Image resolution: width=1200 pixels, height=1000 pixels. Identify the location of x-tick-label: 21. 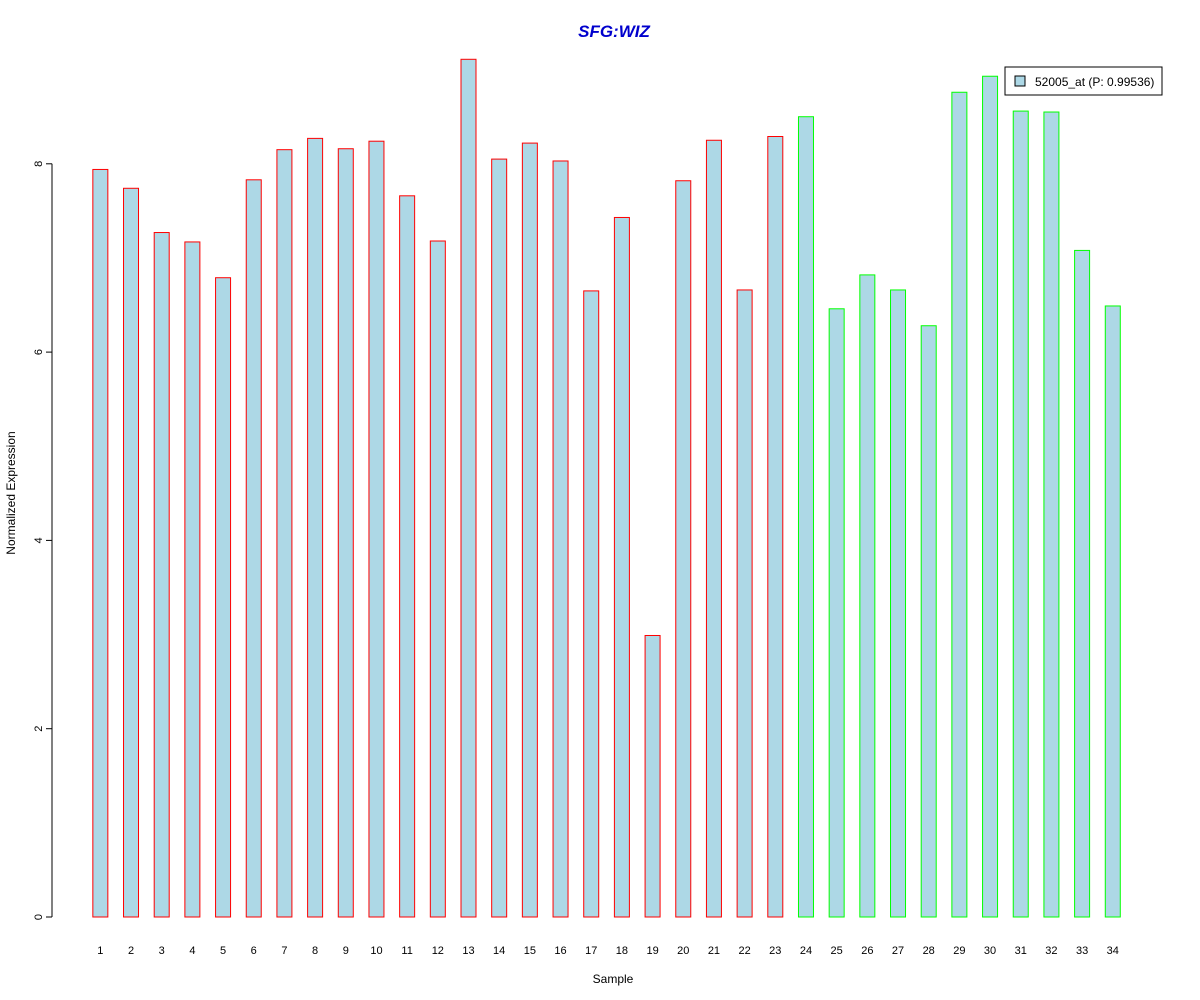
(714, 951).